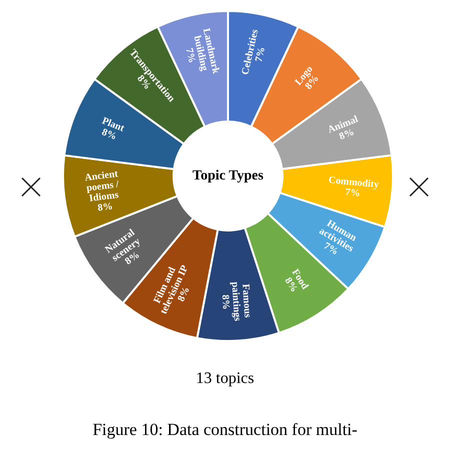 This screenshot has height=450, width=450. Describe the element at coordinates (225, 379) in the screenshot. I see `text: 13 topics` at that location.